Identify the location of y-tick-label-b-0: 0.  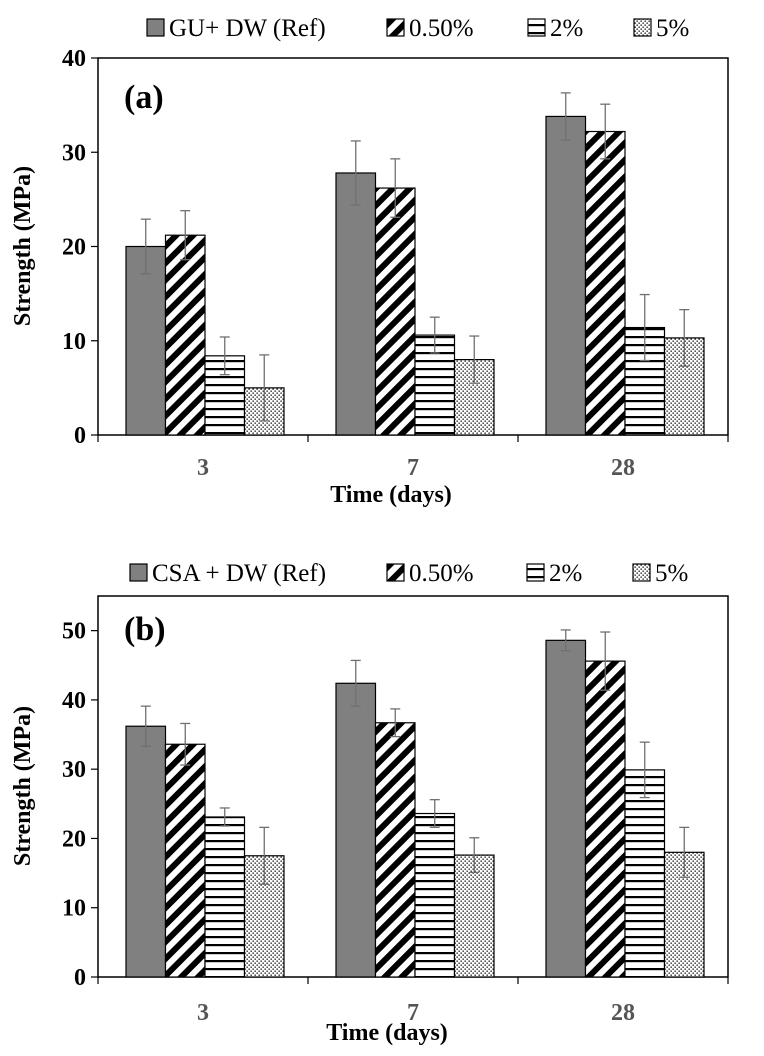
(80, 978).